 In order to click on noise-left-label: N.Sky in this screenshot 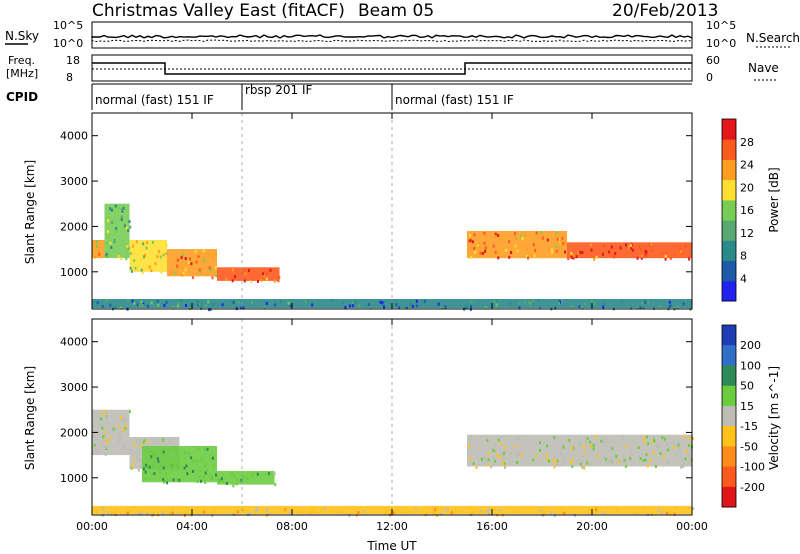, I will do `click(22, 36)`.